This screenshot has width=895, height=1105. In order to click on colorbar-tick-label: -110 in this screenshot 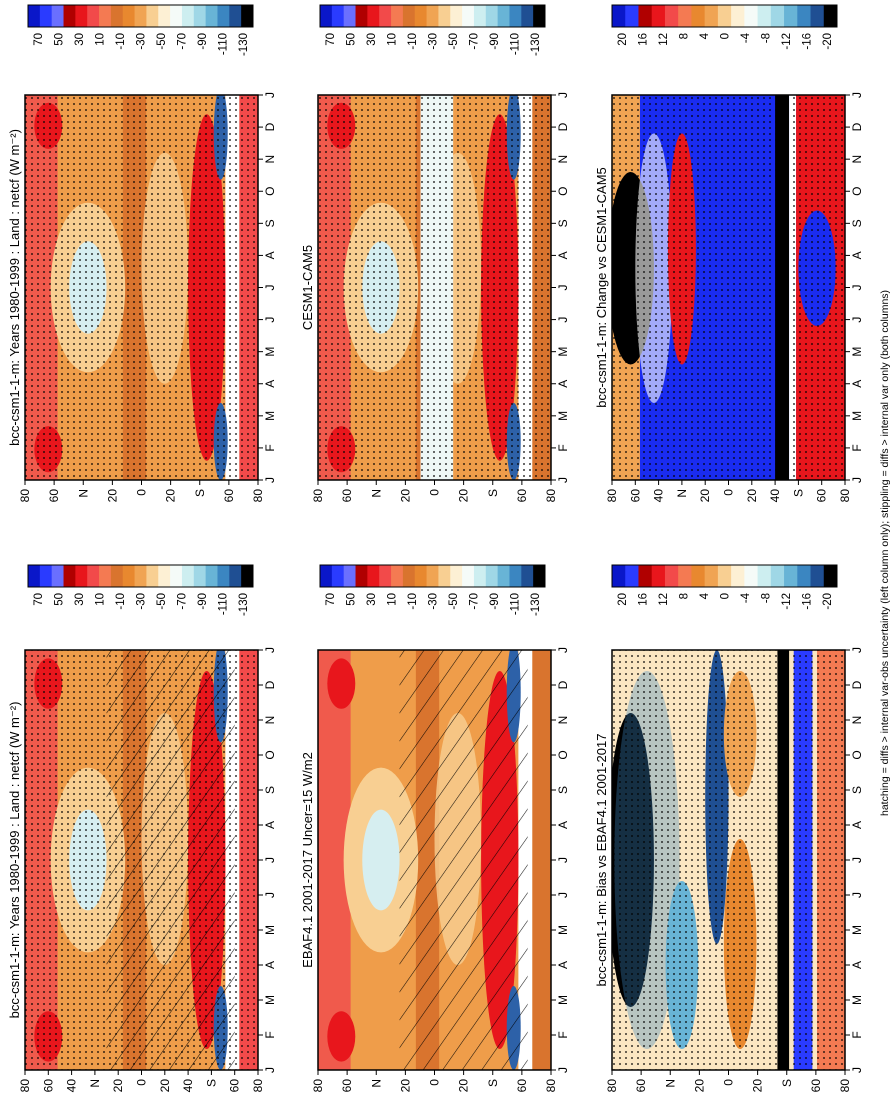, I will do `click(515, 44)`.